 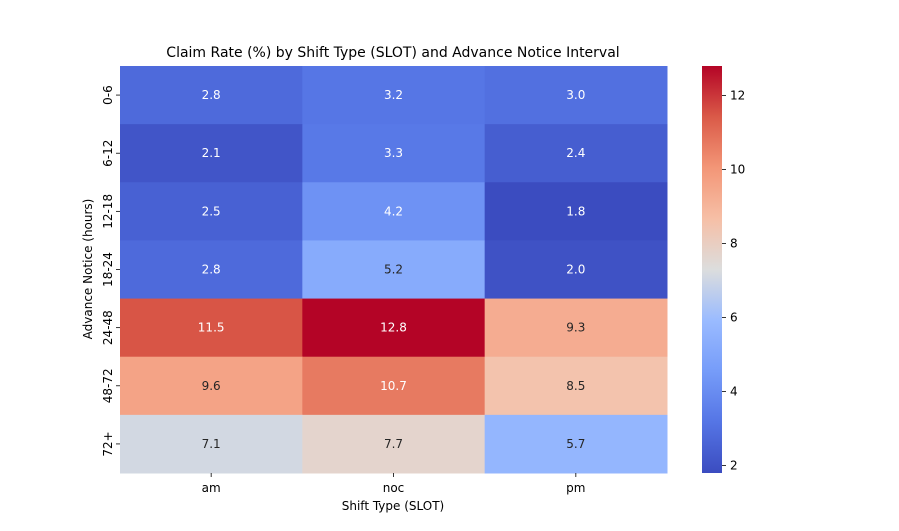 What do you see at coordinates (88, 269) in the screenshot?
I see `y-axis-label: Advance Notice (hours)` at bounding box center [88, 269].